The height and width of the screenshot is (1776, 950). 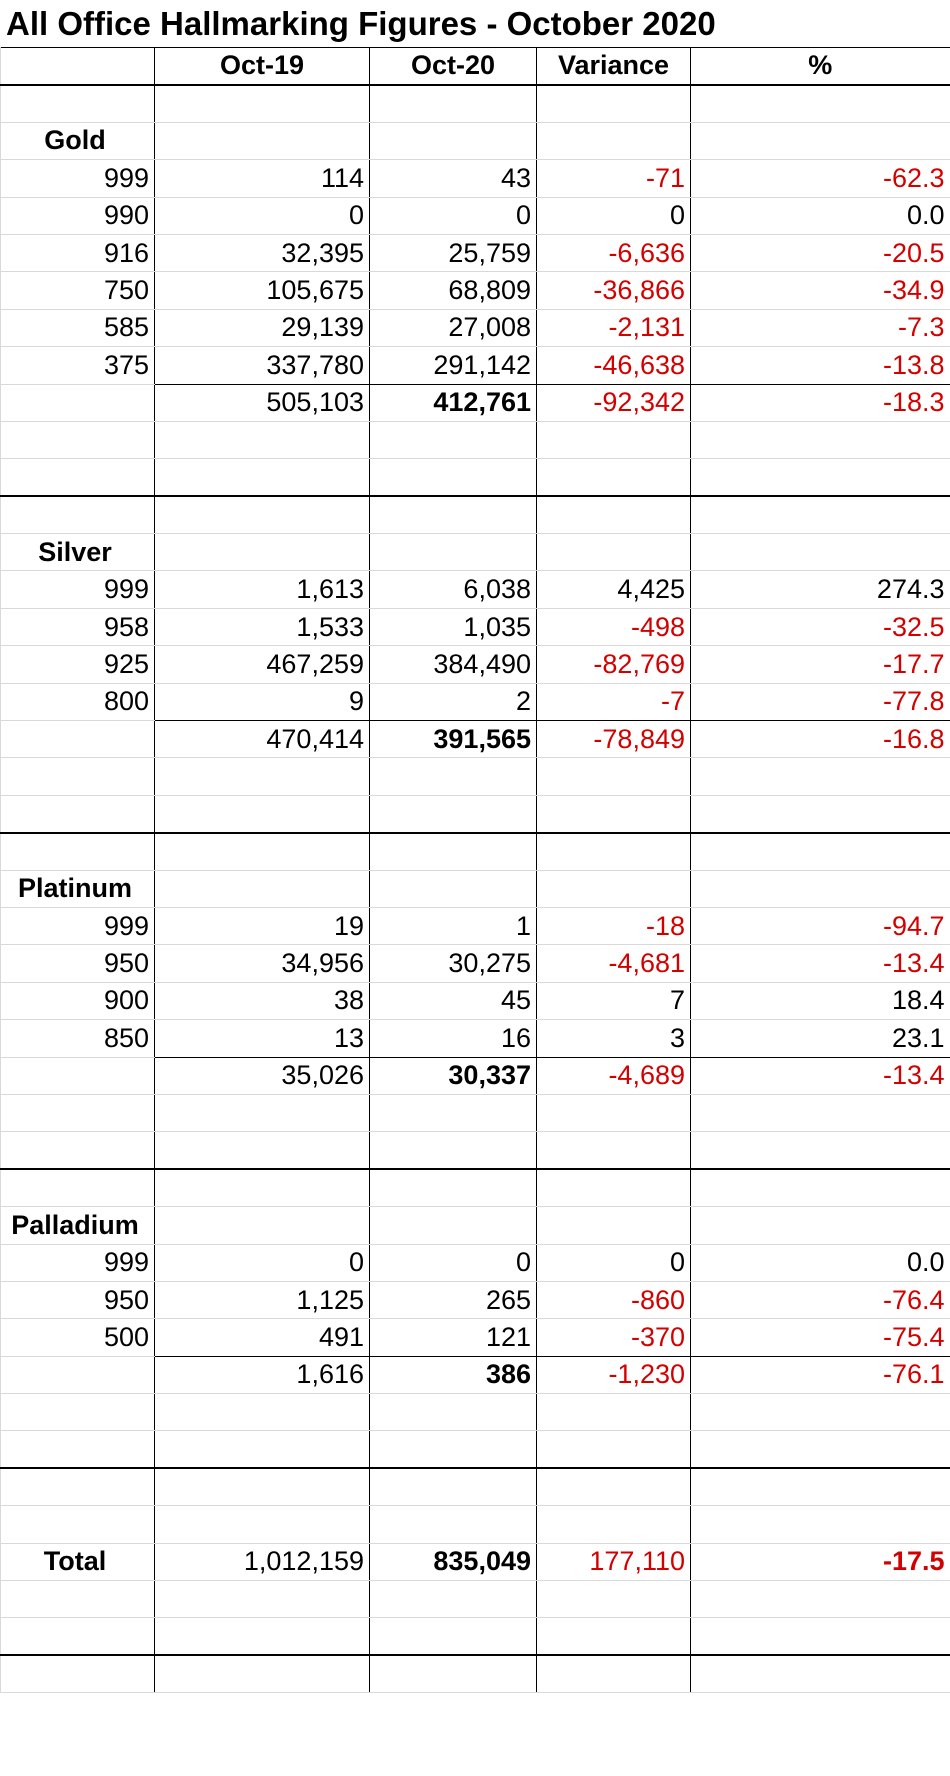 I want to click on oct20-cell: 45, so click(x=453, y=1001).